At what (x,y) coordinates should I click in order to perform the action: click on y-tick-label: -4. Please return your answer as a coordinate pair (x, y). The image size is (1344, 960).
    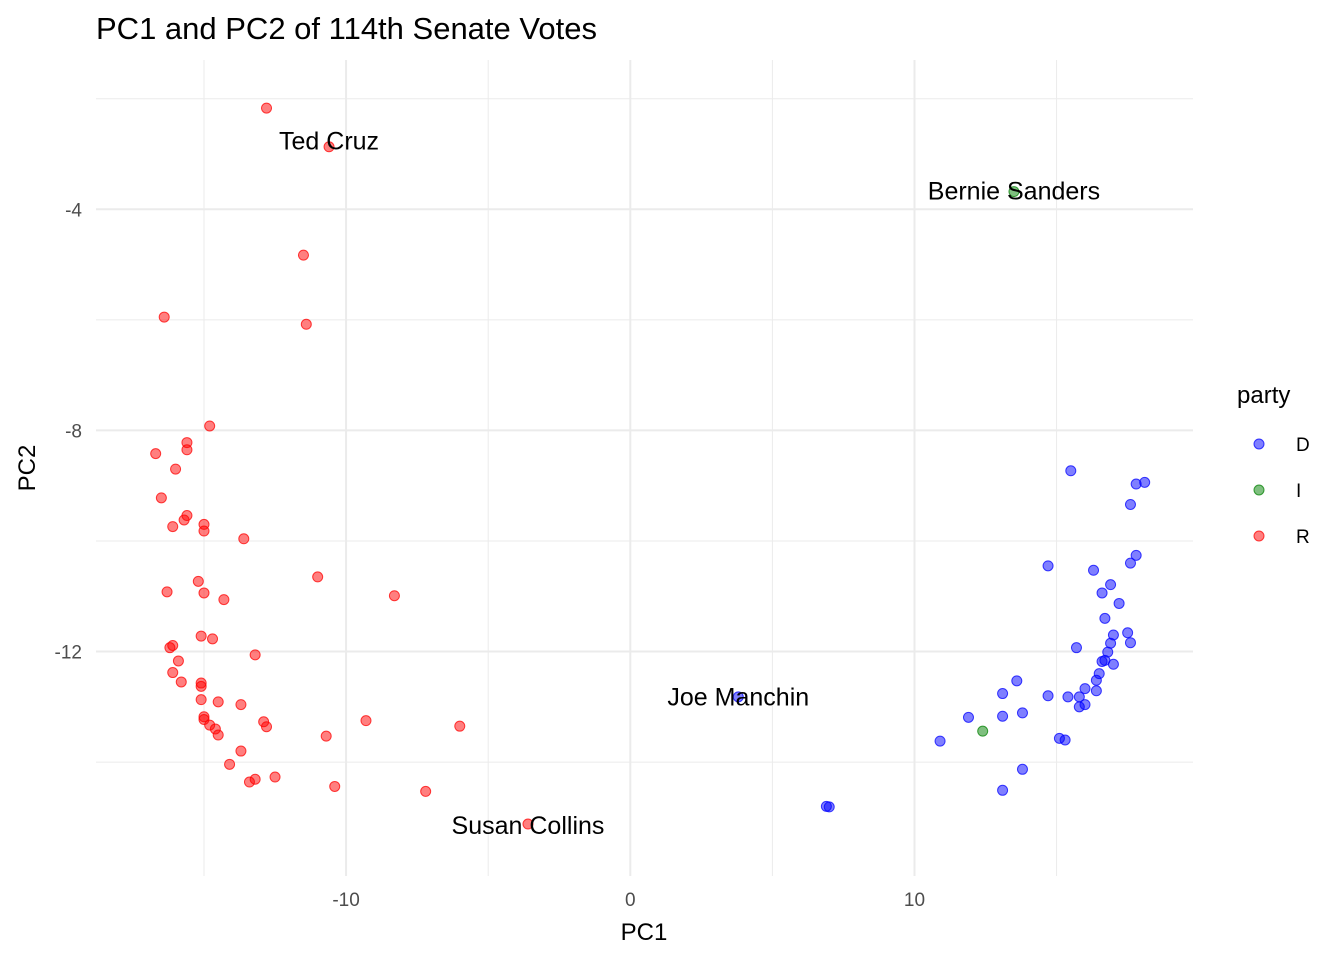
    Looking at the image, I should click on (73, 210).